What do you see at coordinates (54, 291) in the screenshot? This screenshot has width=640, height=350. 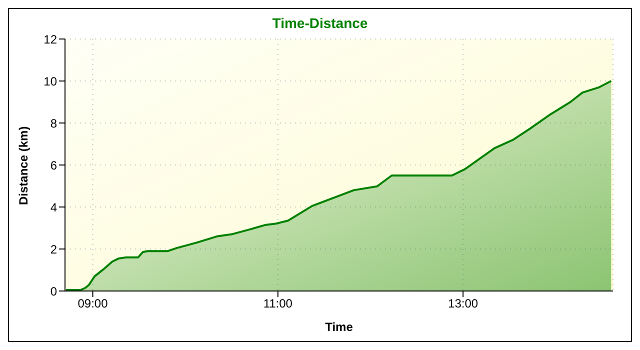 I see `y-tick-label: 0` at bounding box center [54, 291].